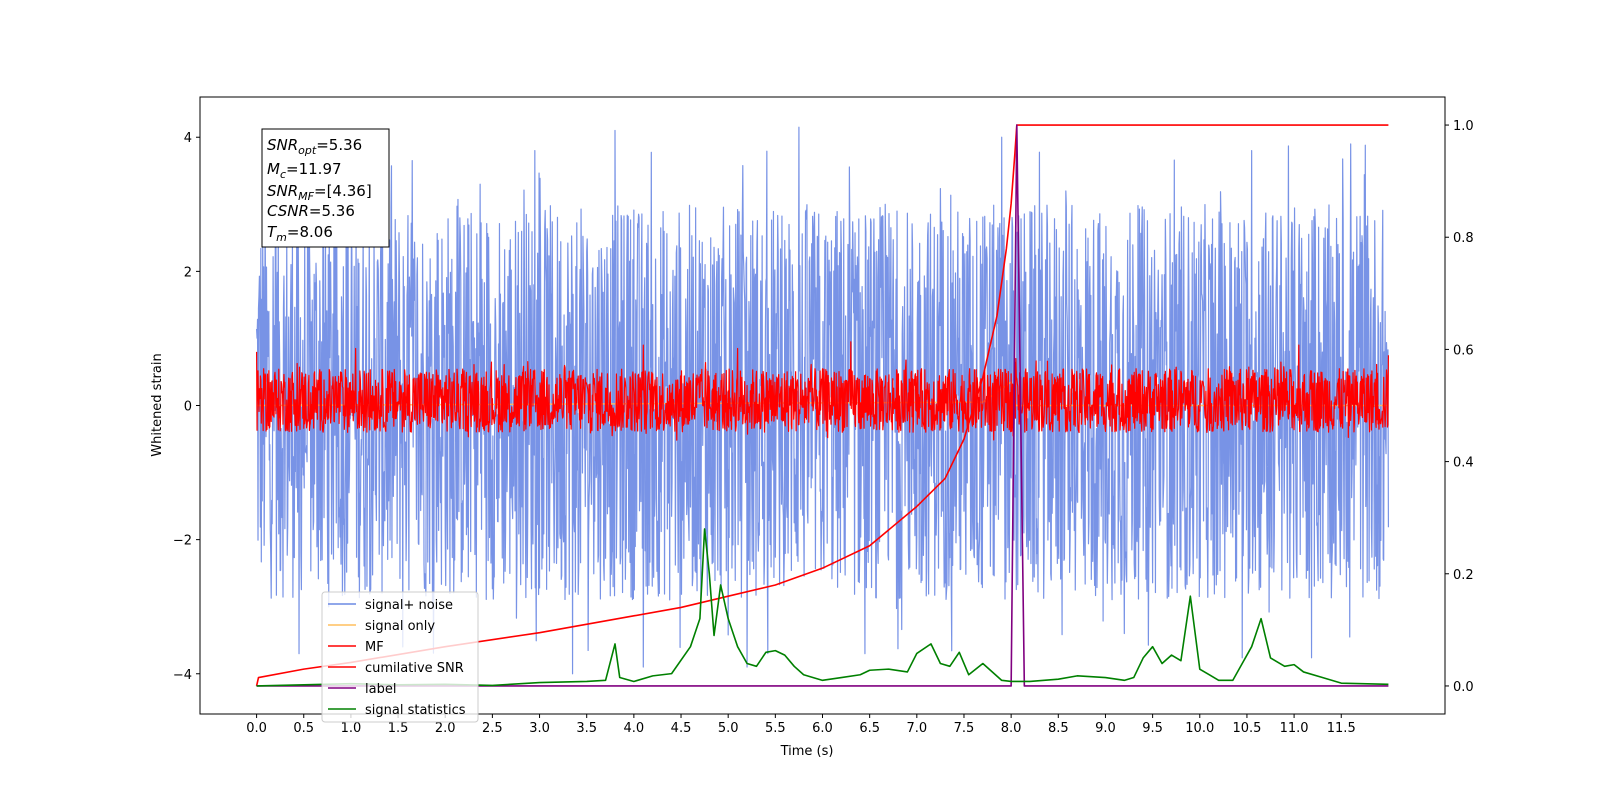  Describe the element at coordinates (775, 728) in the screenshot. I see `x-tick-label: 5.5` at that location.